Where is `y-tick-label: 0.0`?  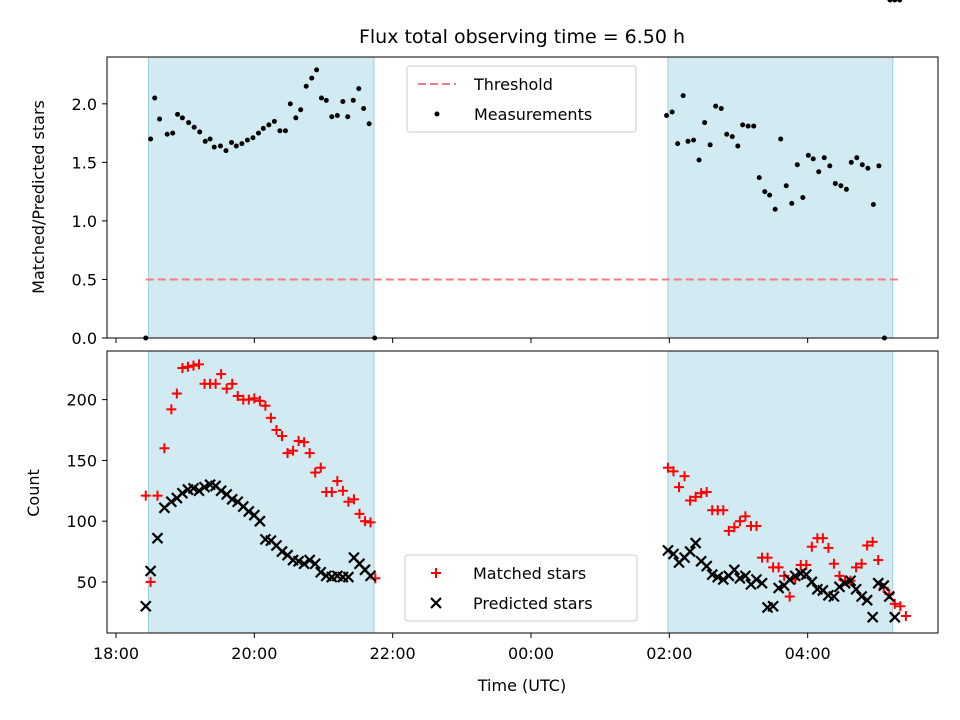
y-tick-label: 0.0 is located at coordinates (84, 338).